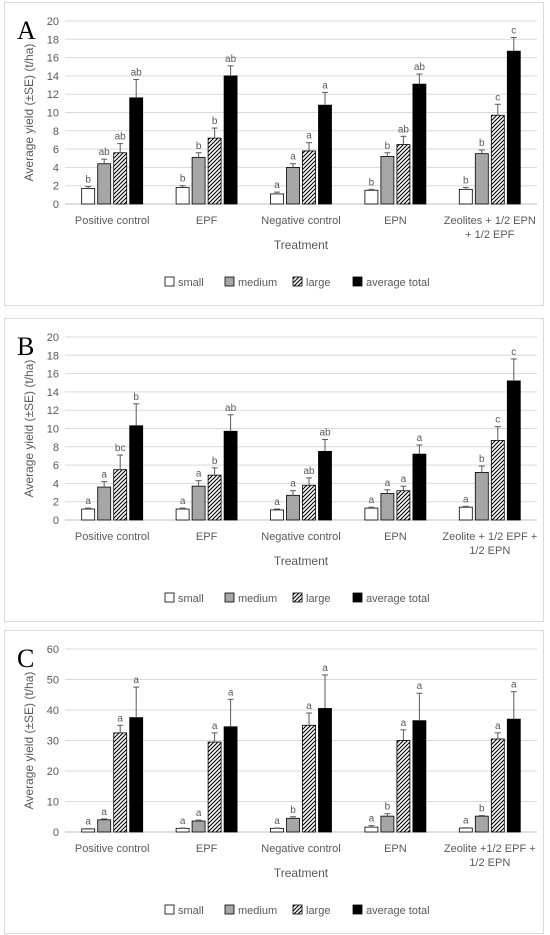 This screenshot has width=550, height=935. What do you see at coordinates (56, 168) in the screenshot?
I see `y-tick-label: 4` at bounding box center [56, 168].